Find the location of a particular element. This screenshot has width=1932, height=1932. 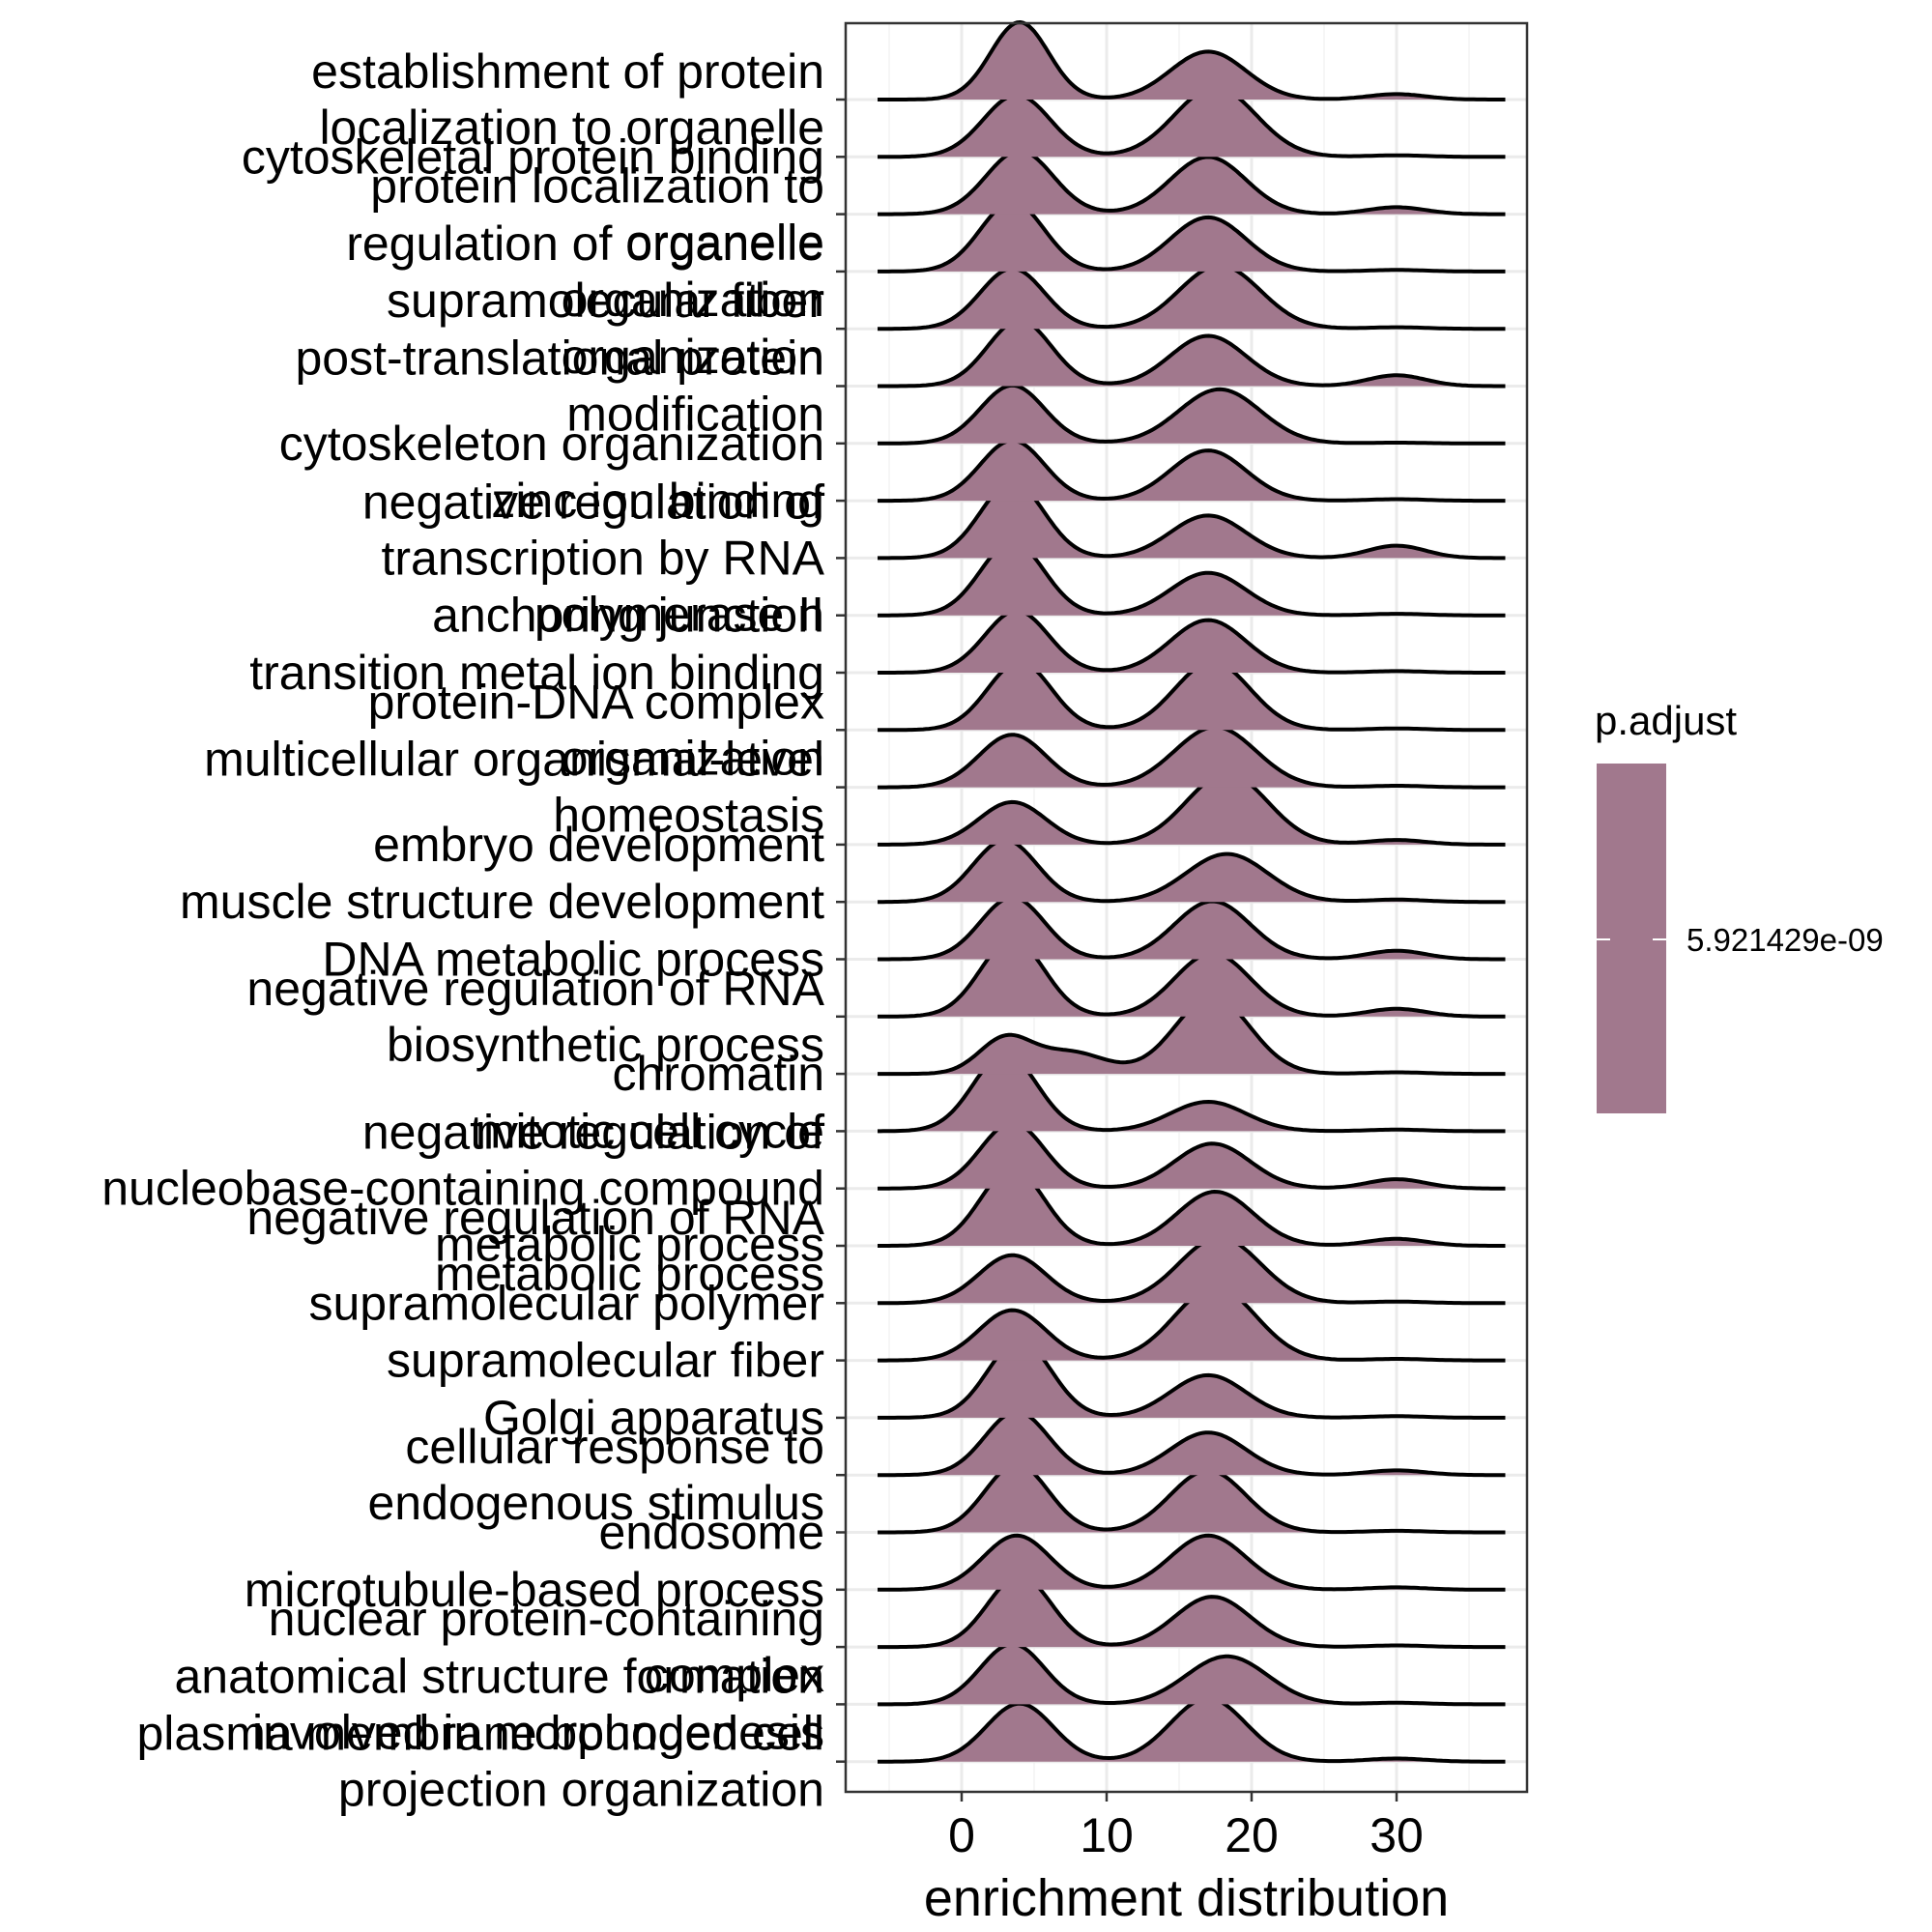

y-tick-label: nuclear protein-containing complex is located at coordinates (546, 1647).